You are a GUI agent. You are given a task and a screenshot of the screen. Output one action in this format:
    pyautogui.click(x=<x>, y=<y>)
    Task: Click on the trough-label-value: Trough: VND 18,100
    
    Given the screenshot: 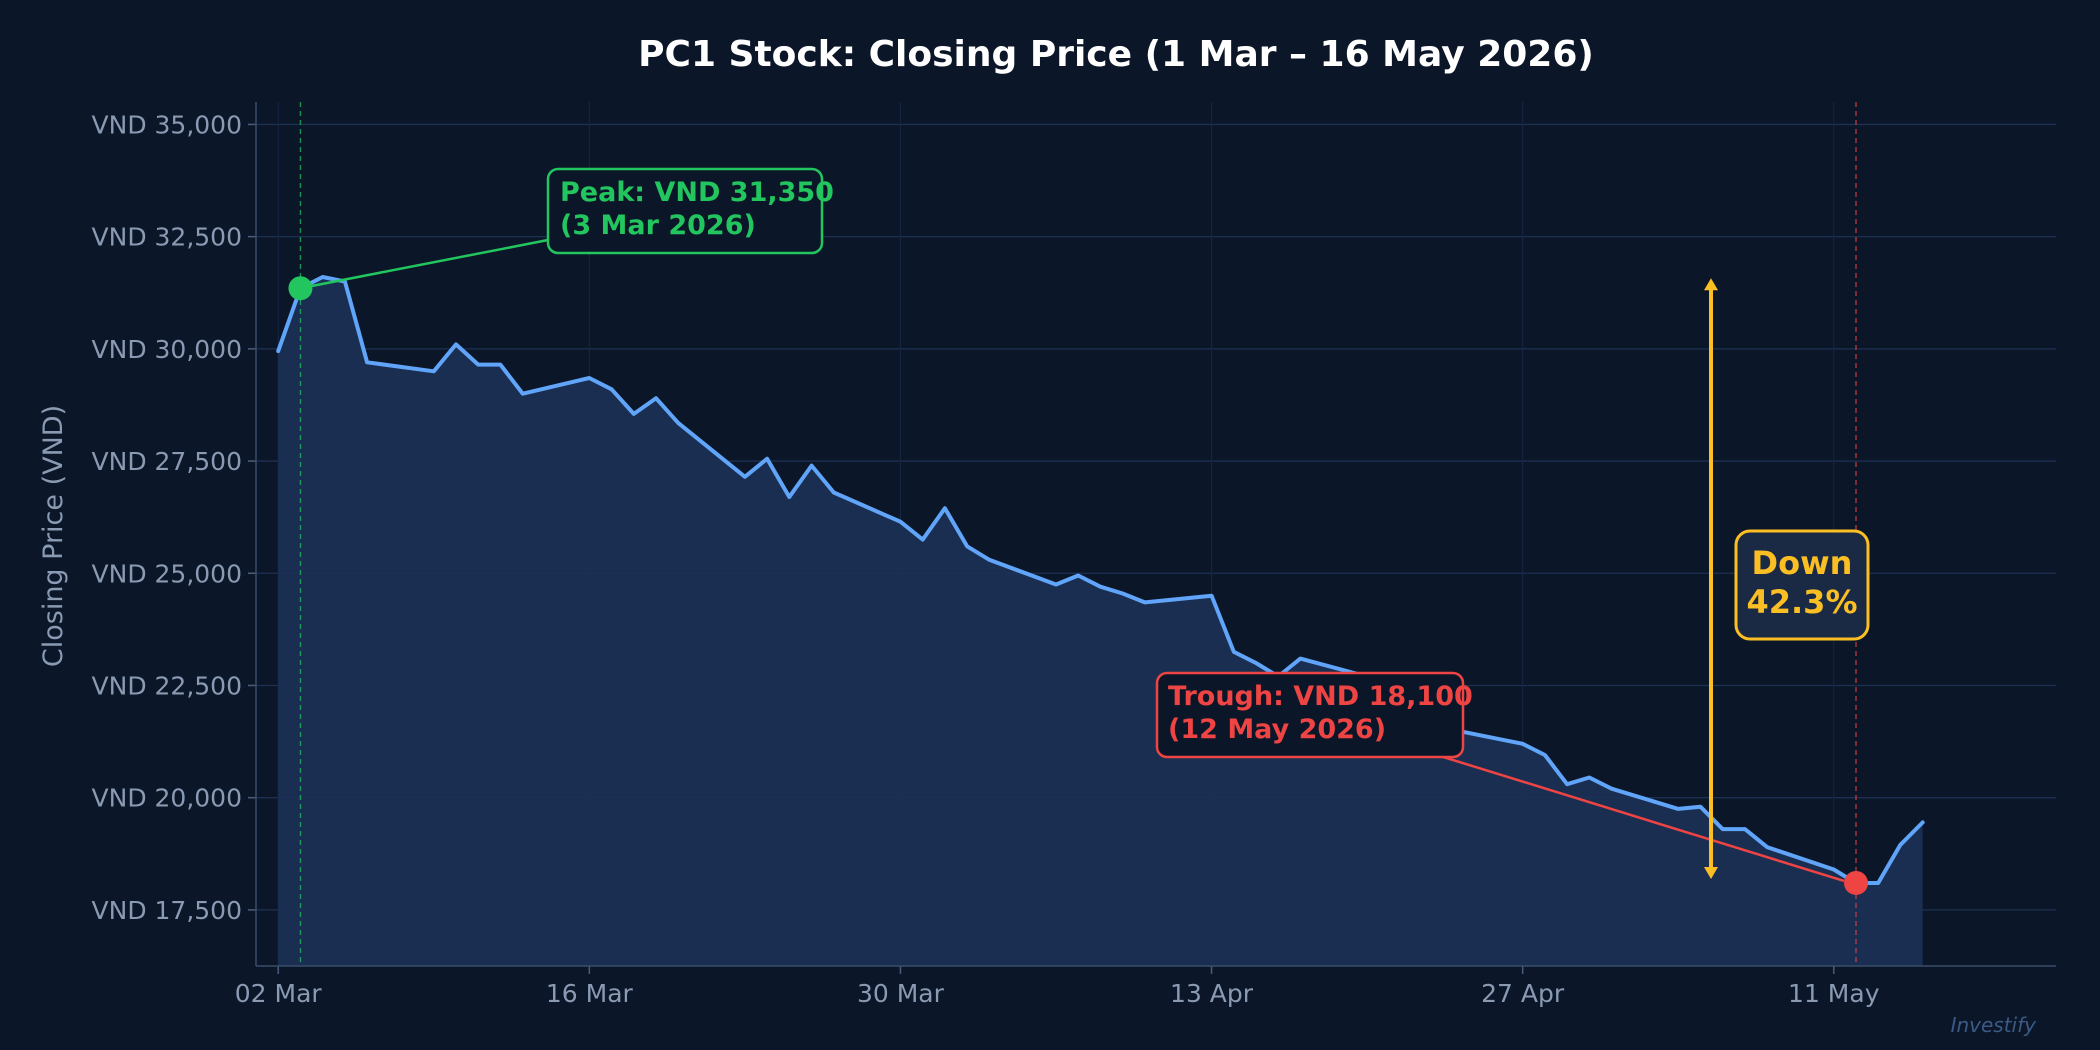 What is the action you would take?
    pyautogui.click(x=1320, y=696)
    